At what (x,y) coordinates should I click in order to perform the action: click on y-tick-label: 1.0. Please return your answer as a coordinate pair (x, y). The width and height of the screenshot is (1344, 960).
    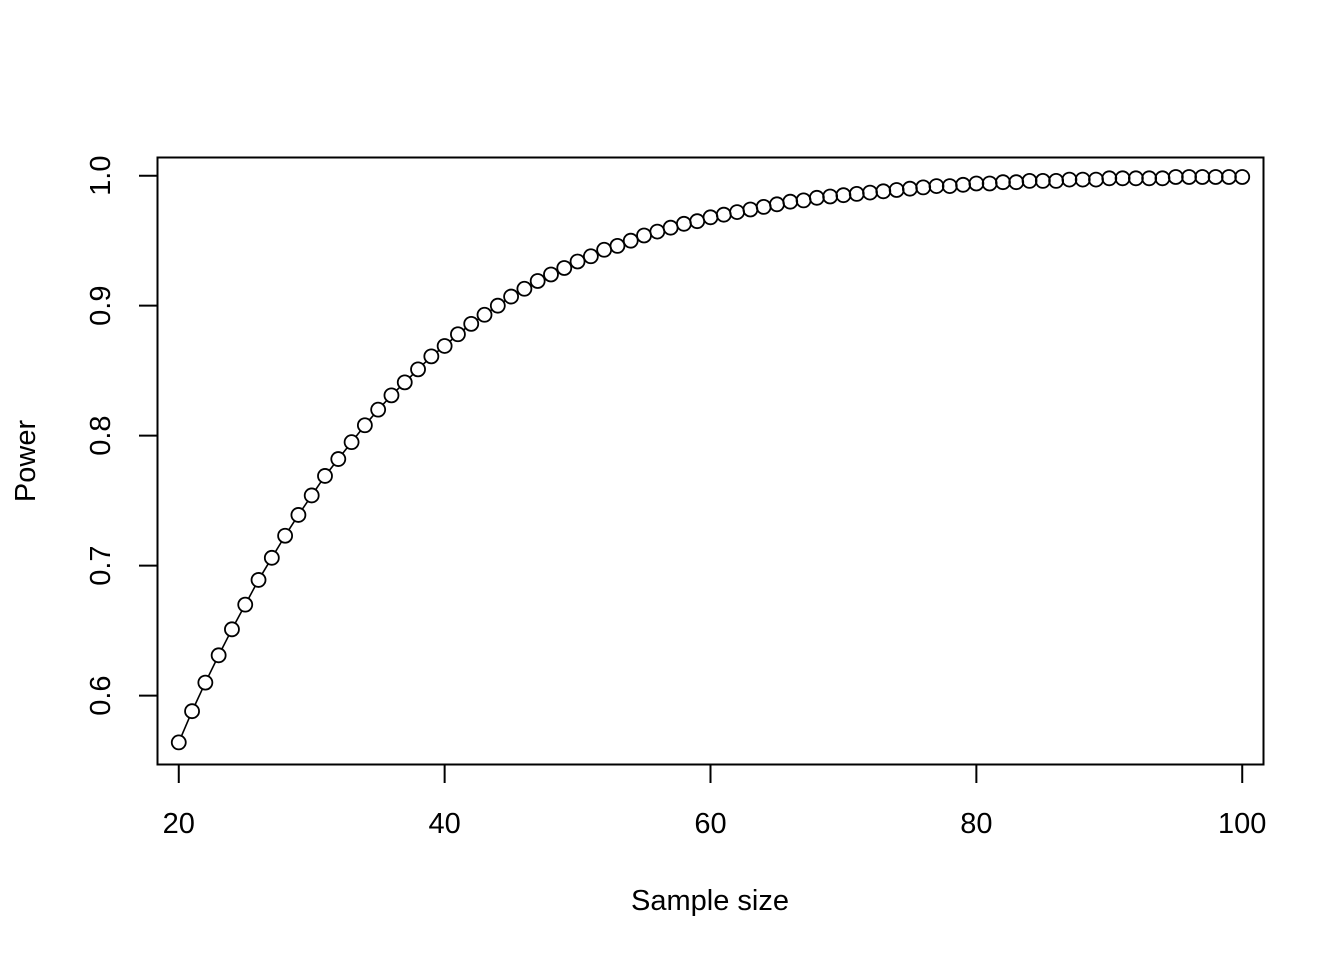
    Looking at the image, I should click on (101, 176).